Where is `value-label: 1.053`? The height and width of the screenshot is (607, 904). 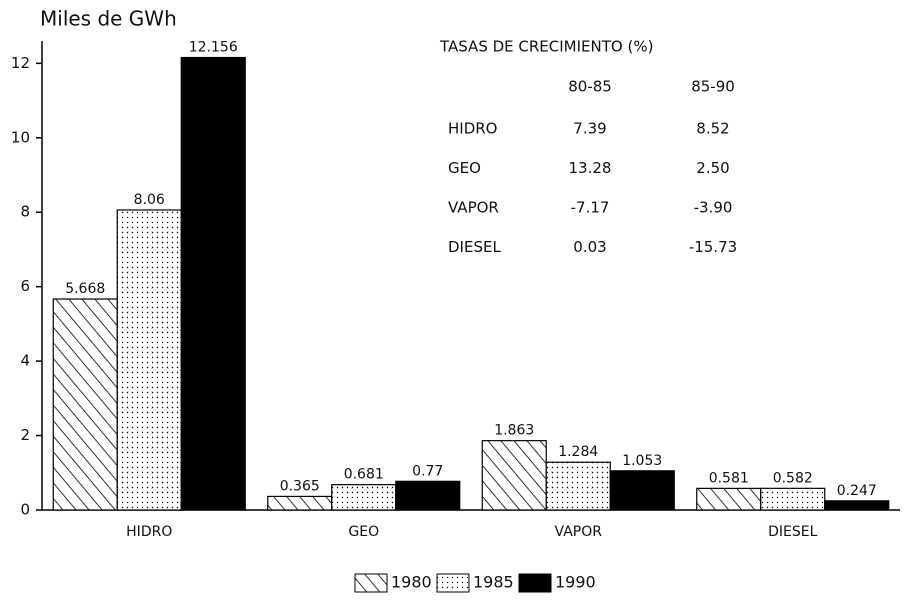
value-label: 1.053 is located at coordinates (642, 461).